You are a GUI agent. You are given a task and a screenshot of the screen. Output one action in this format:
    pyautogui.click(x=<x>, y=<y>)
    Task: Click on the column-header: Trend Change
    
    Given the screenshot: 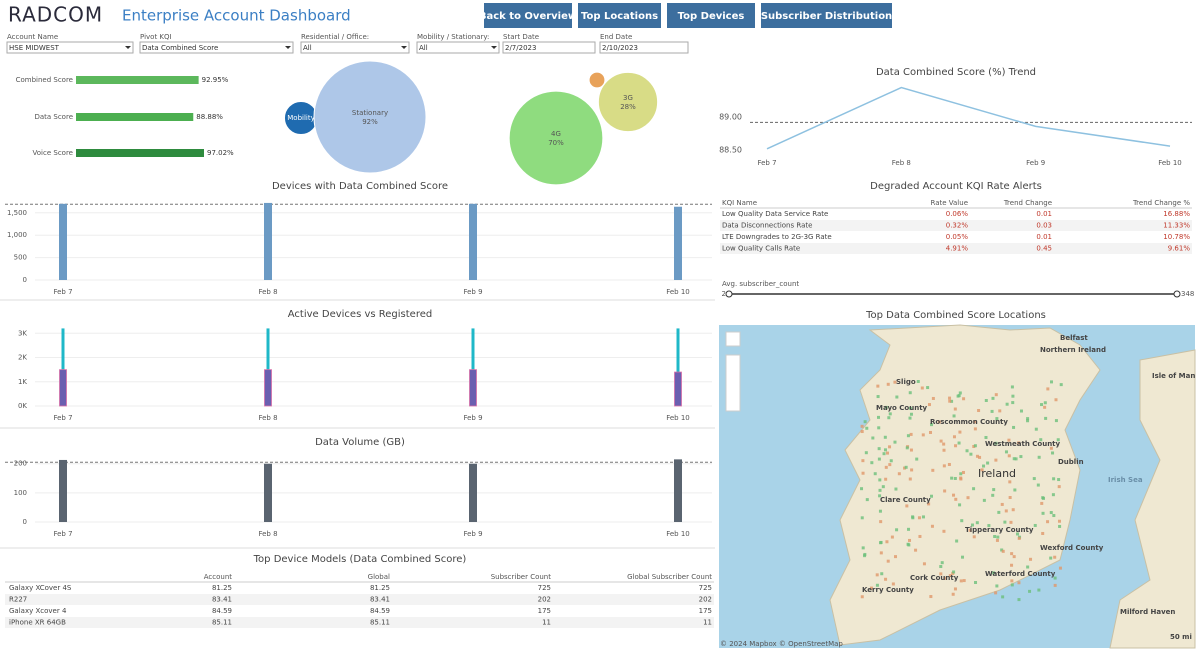 What is the action you would take?
    pyautogui.click(x=1027, y=203)
    